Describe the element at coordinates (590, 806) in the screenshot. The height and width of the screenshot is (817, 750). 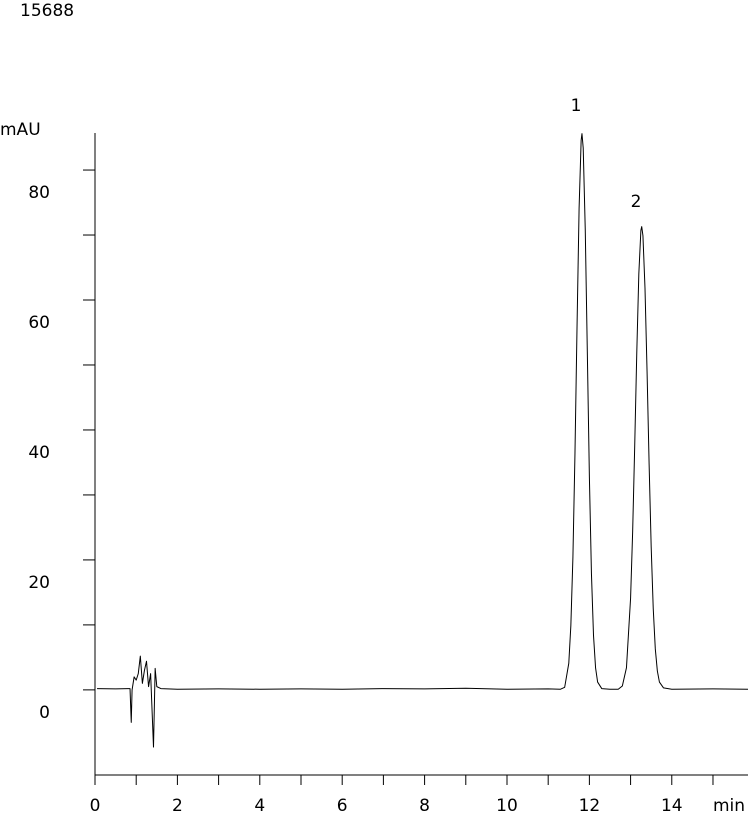
I see `x-tick-label: 12` at that location.